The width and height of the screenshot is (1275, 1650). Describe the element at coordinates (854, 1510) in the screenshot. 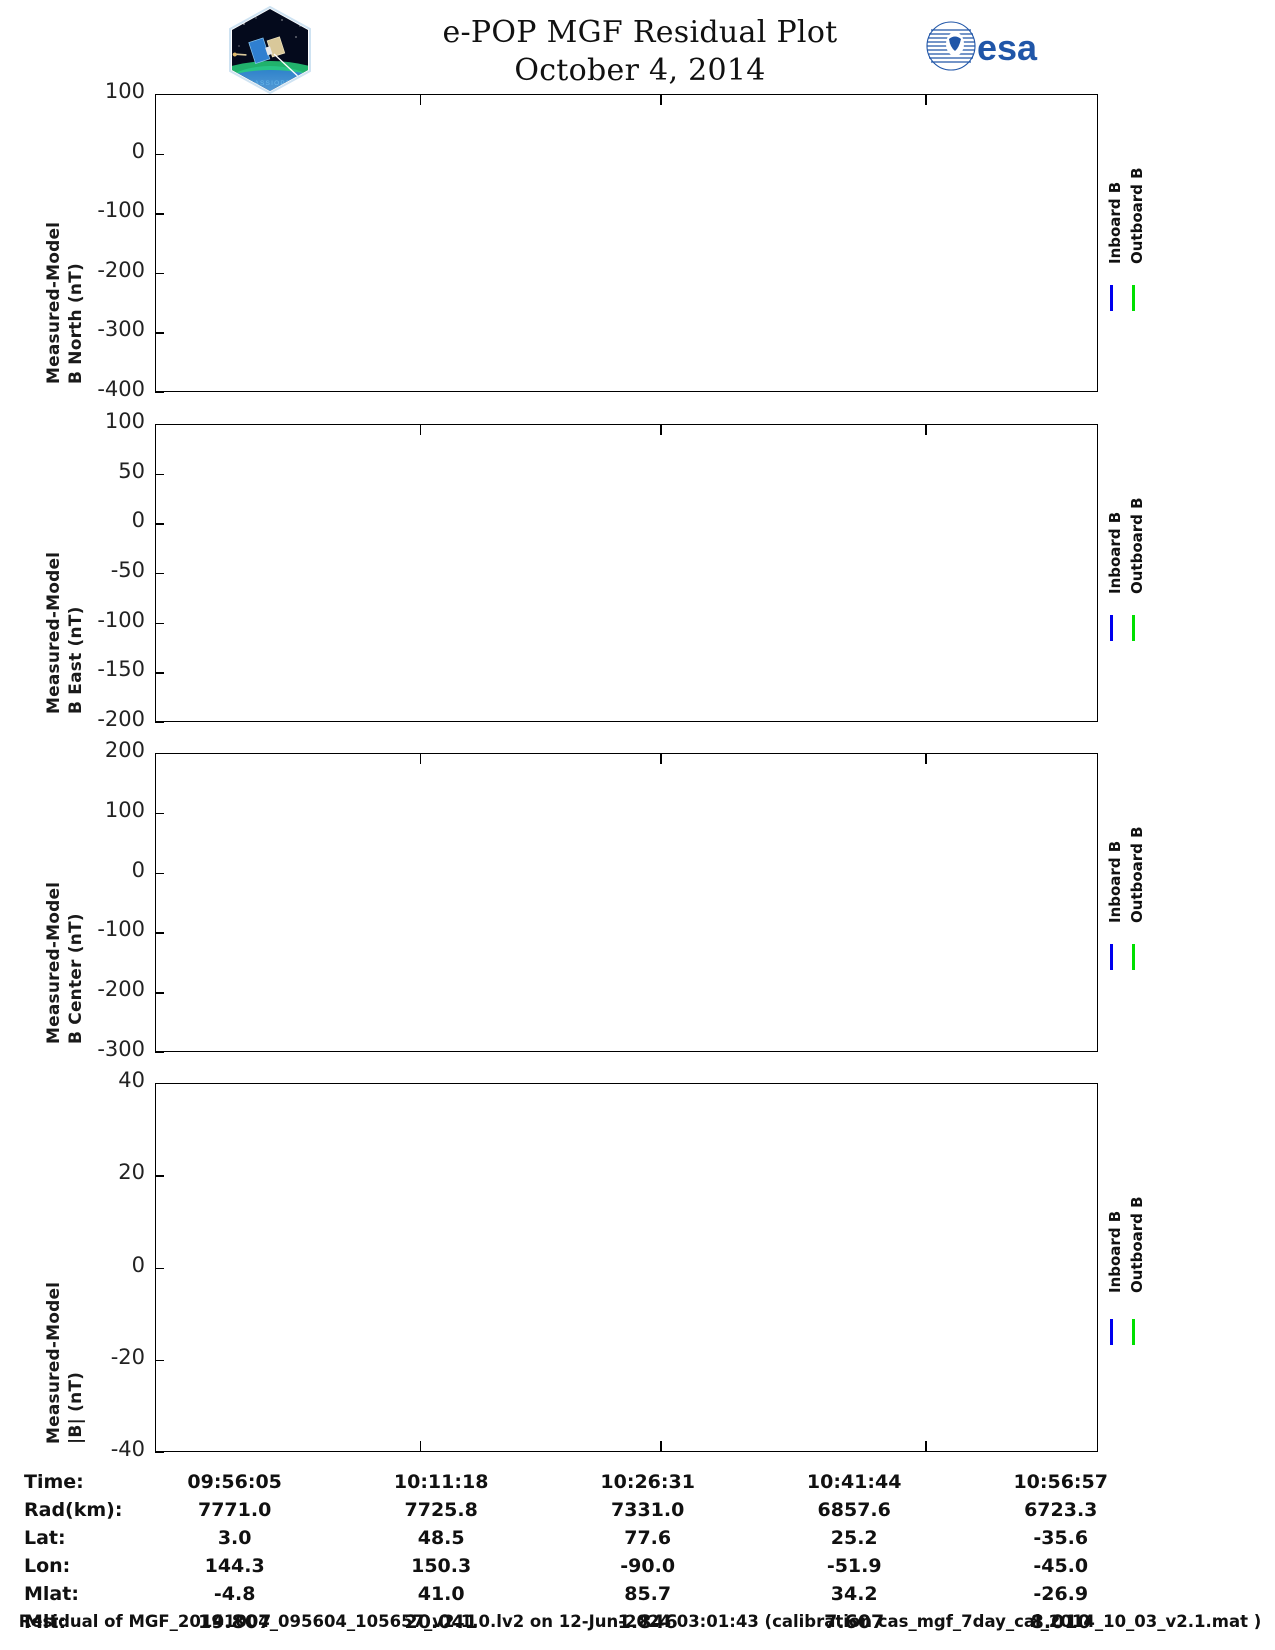

I see `table-cell: 6857.6` at that location.